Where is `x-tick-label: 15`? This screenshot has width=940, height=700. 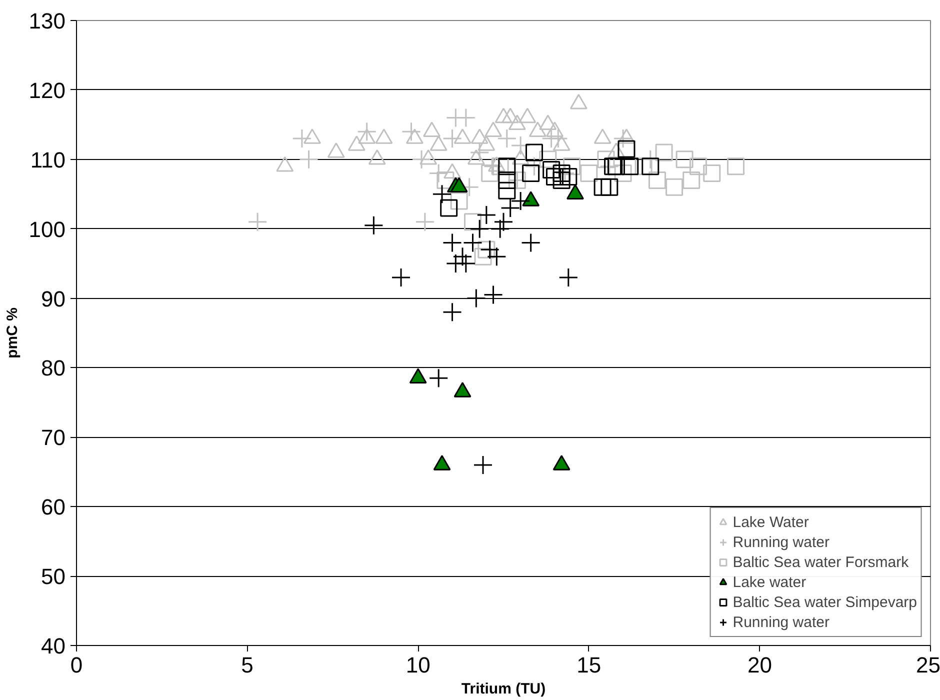
x-tick-label: 15 is located at coordinates (589, 665).